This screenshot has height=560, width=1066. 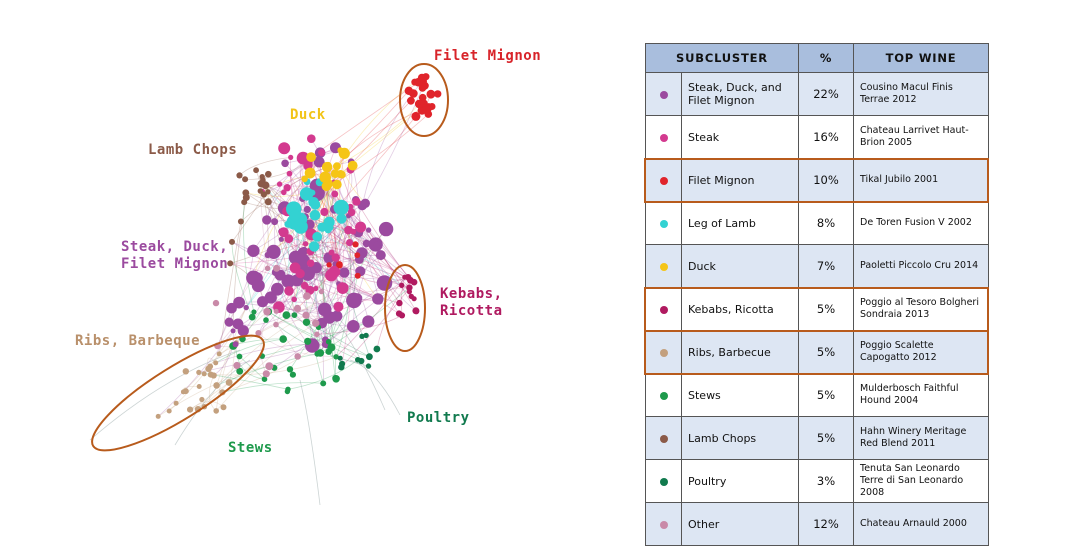 What do you see at coordinates (826, 58) in the screenshot?
I see `header-percent: %` at bounding box center [826, 58].